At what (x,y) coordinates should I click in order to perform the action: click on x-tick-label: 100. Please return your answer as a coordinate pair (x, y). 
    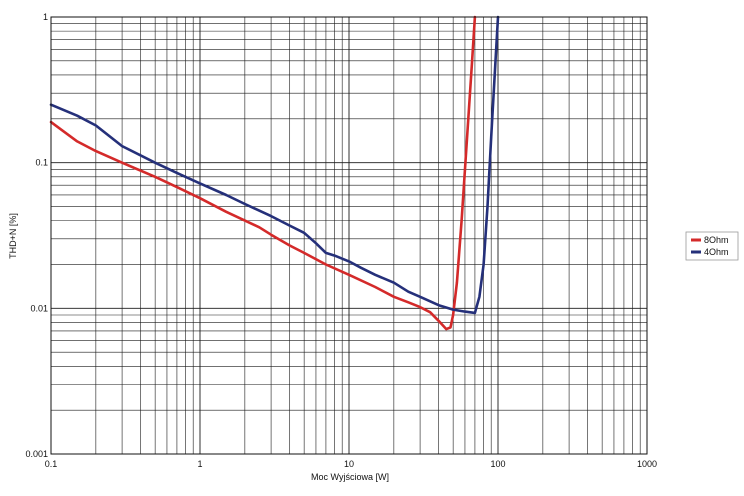
    Looking at the image, I should click on (497, 464).